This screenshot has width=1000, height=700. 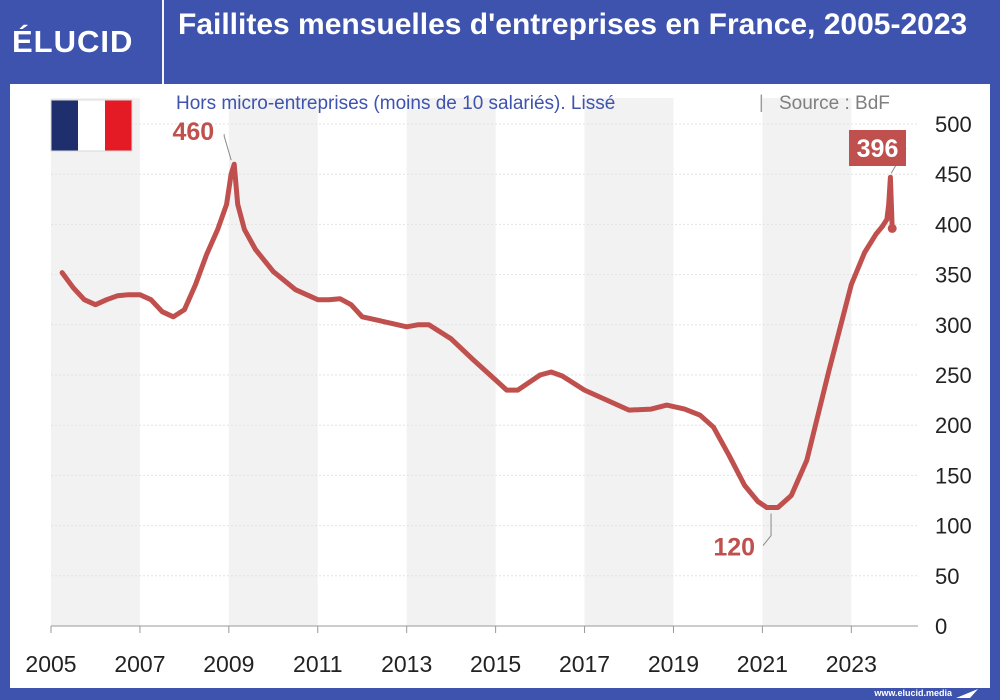 I want to click on flag-blue-stripe, so click(x=64, y=125).